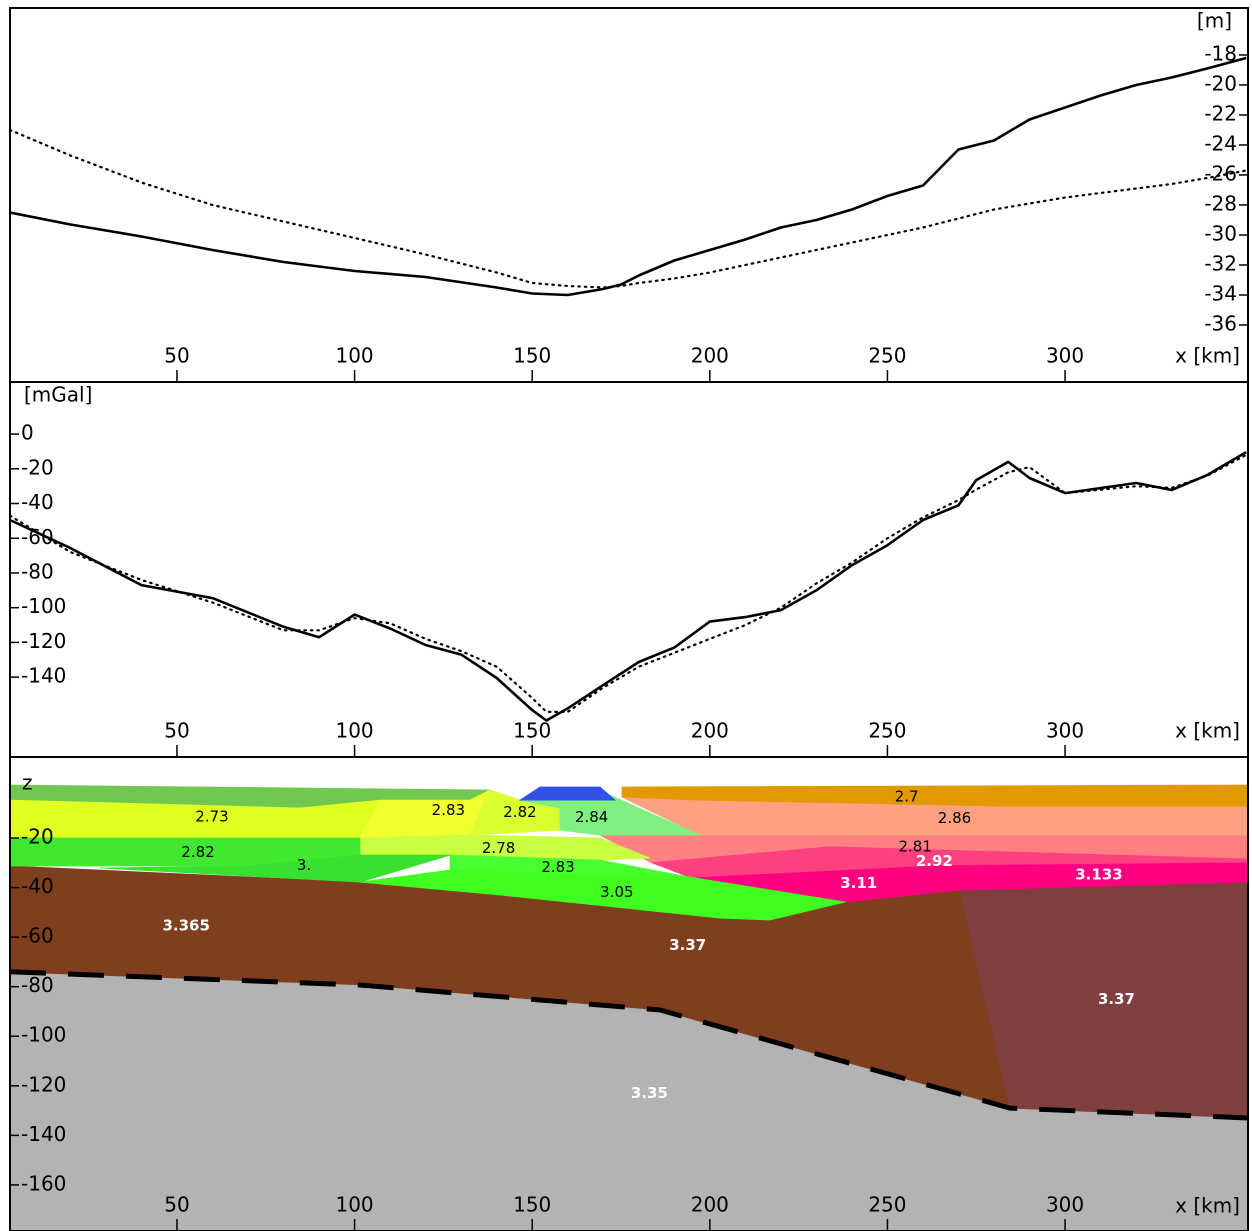  Describe the element at coordinates (858, 883) in the screenshot. I see `density-label: 3.11` at that location.